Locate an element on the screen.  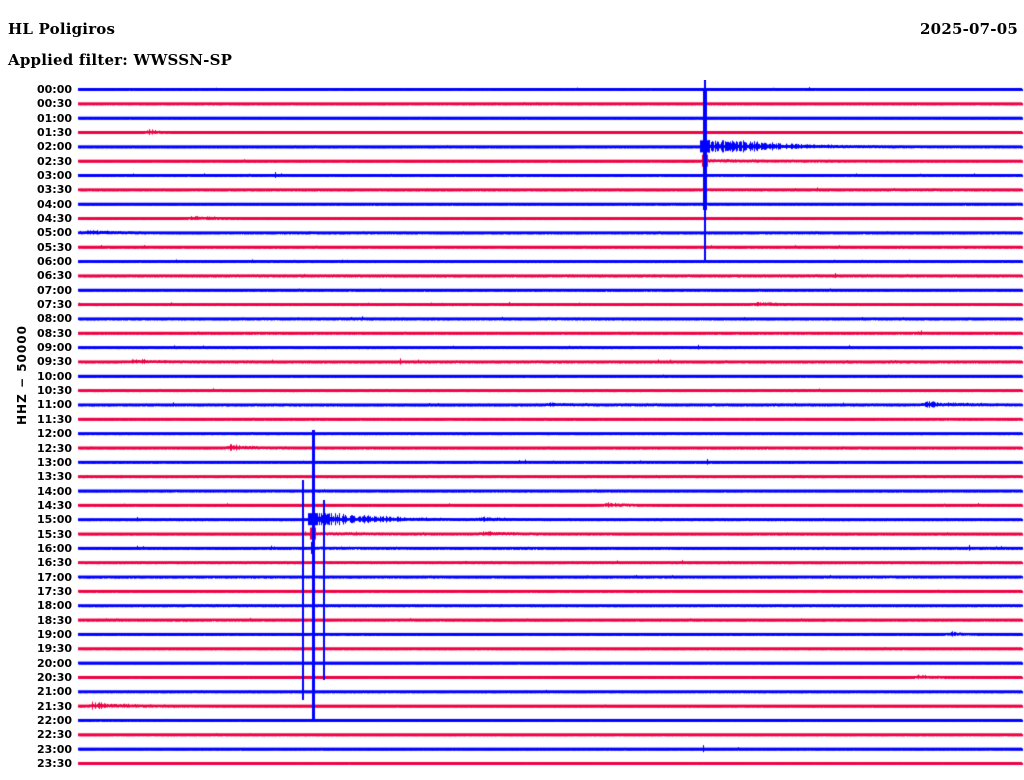
applied-filter-label: Applied filter: WWSSN-SP is located at coordinates (120, 60).